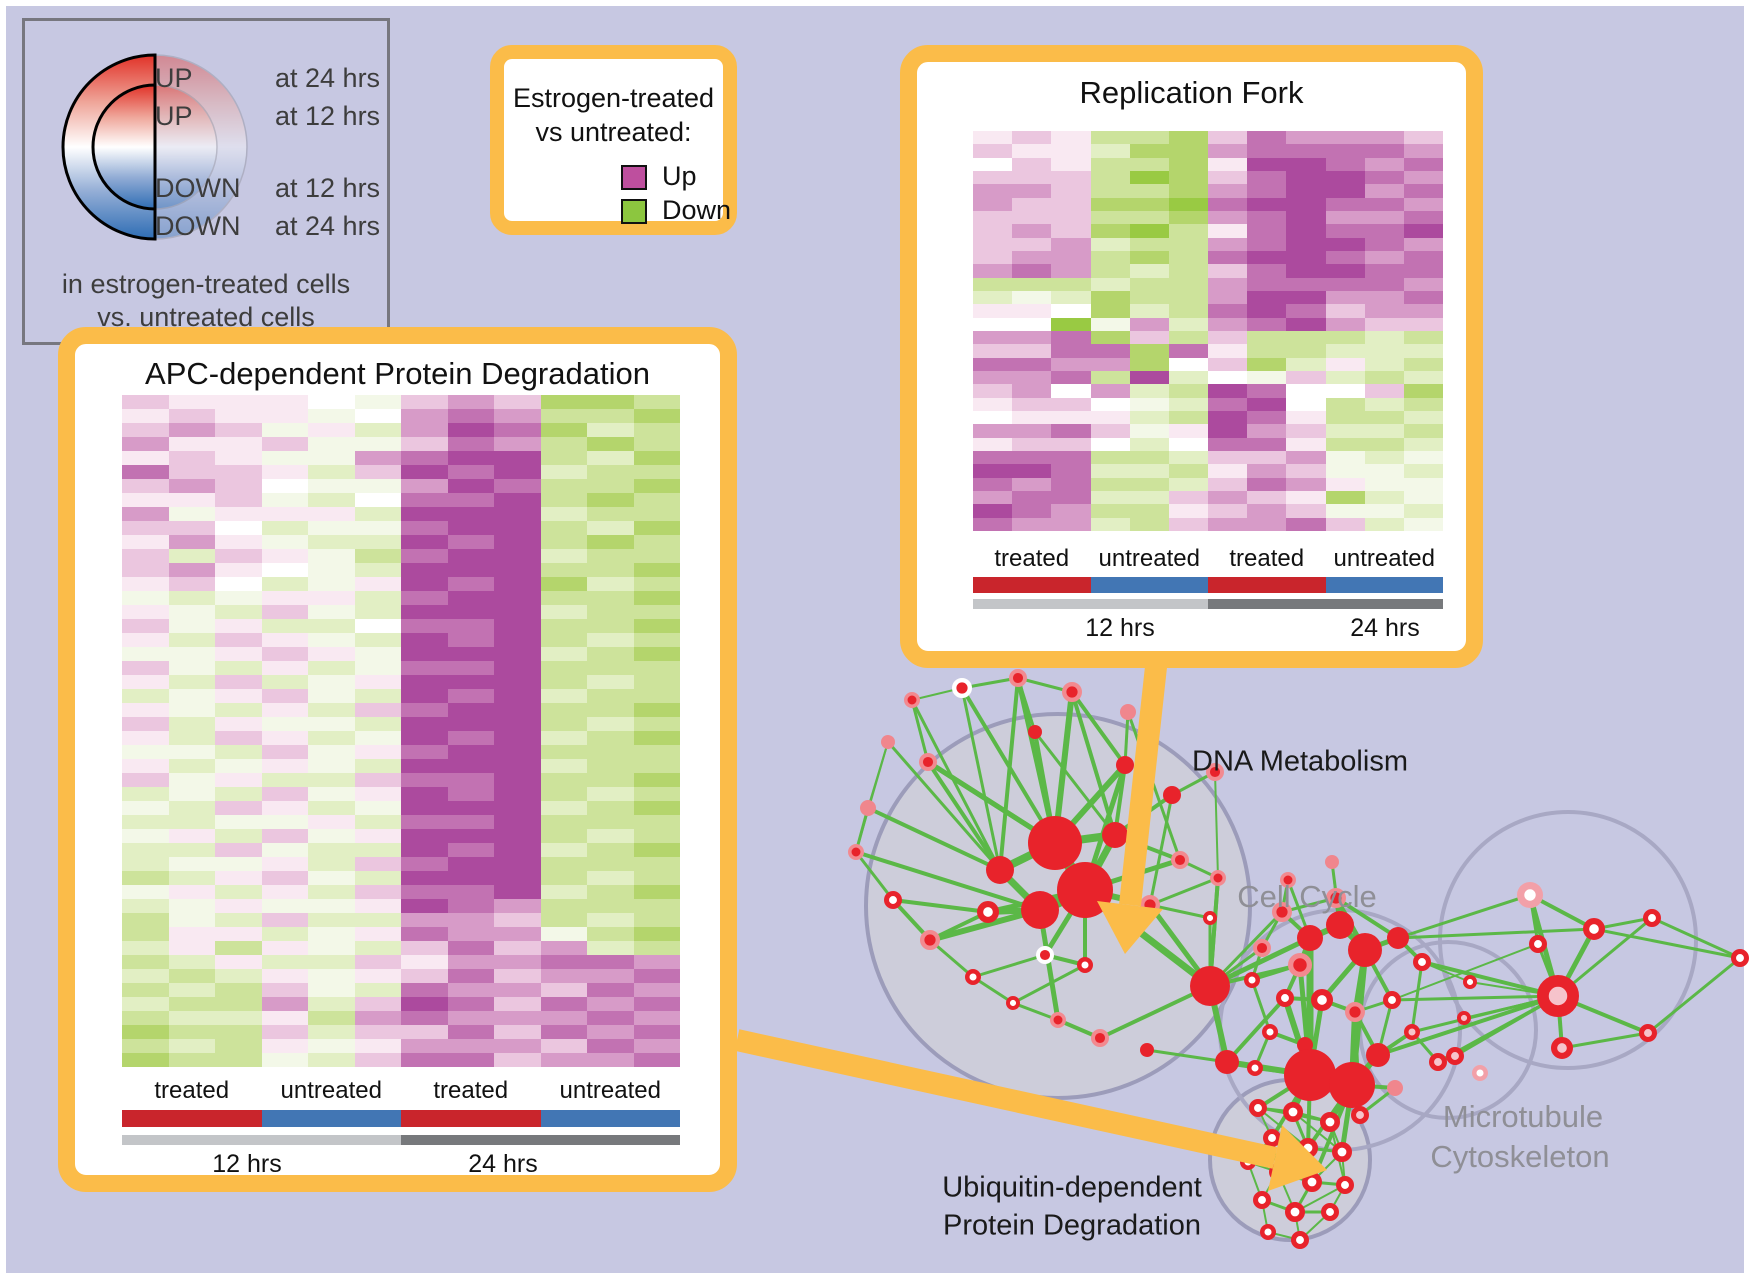  What do you see at coordinates (1208, 604) in the screenshot?
I see `rf-time-bar` at bounding box center [1208, 604].